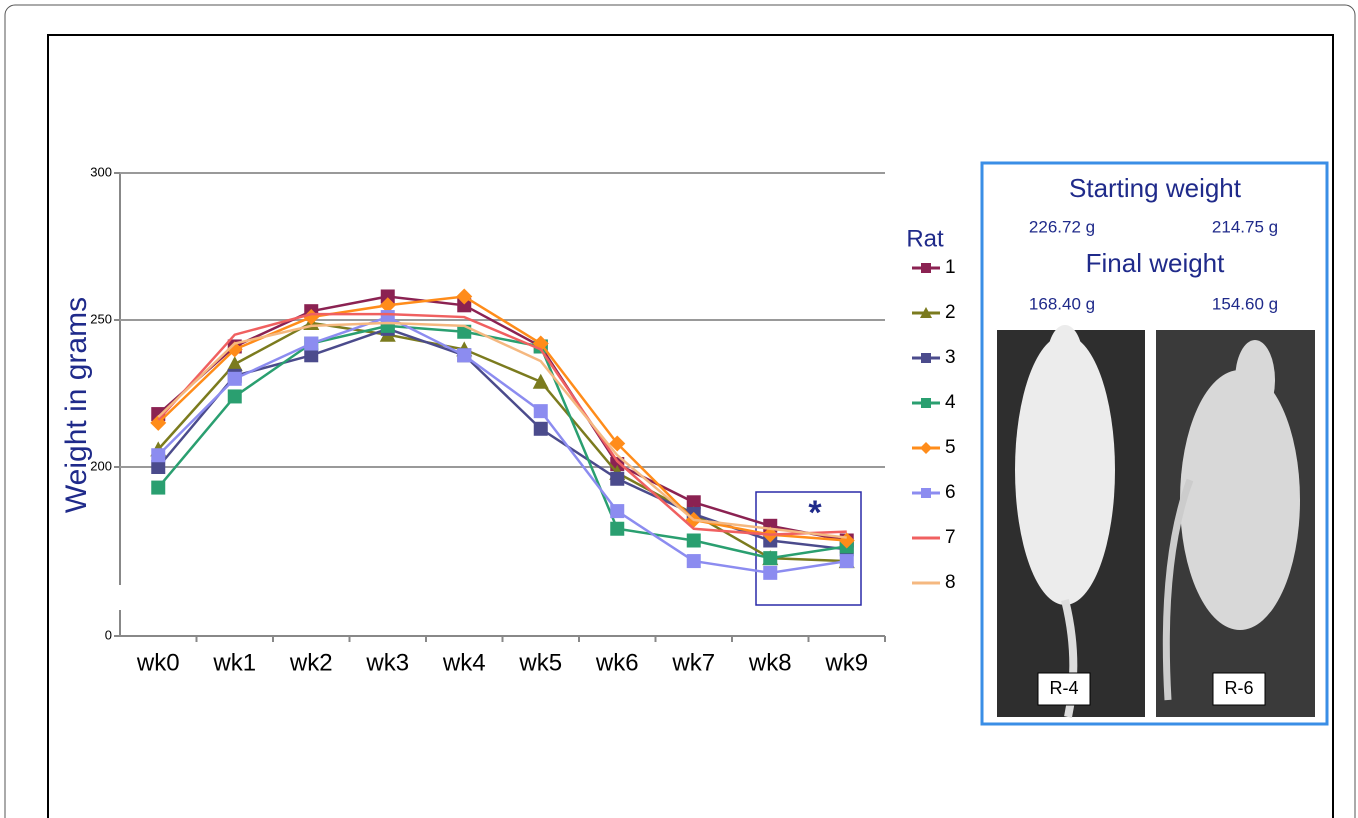 The height and width of the screenshot is (818, 1358). I want to click on panel-value: 168.40 g, so click(1062, 303).